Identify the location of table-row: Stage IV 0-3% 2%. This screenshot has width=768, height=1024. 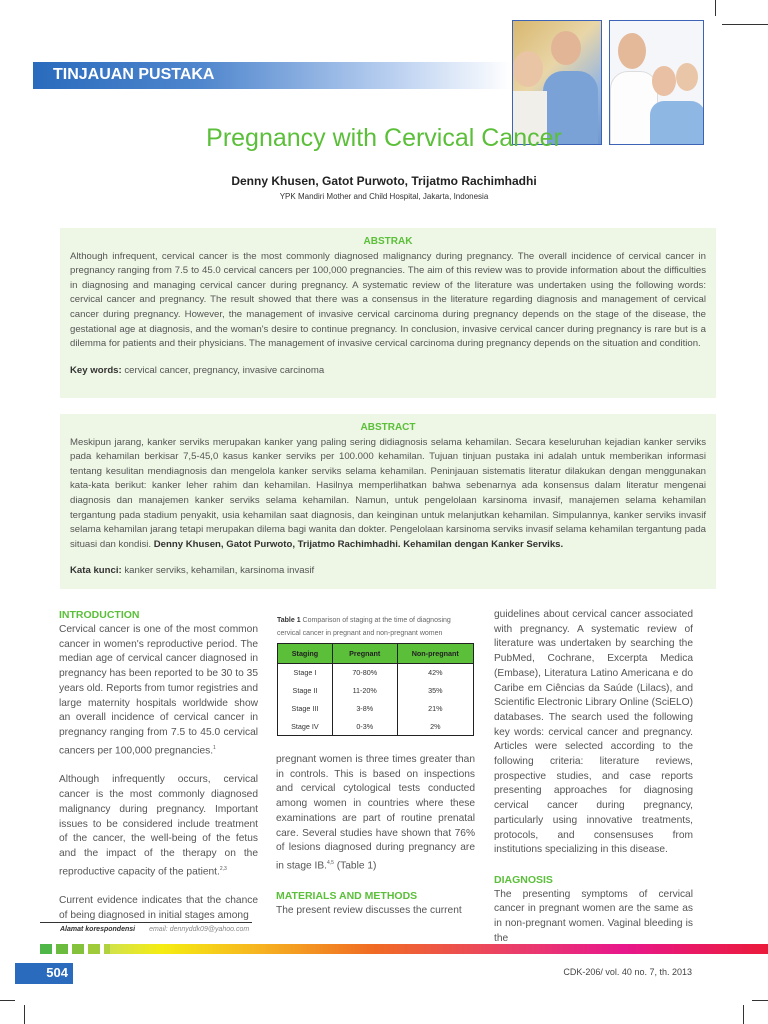
(375, 726).